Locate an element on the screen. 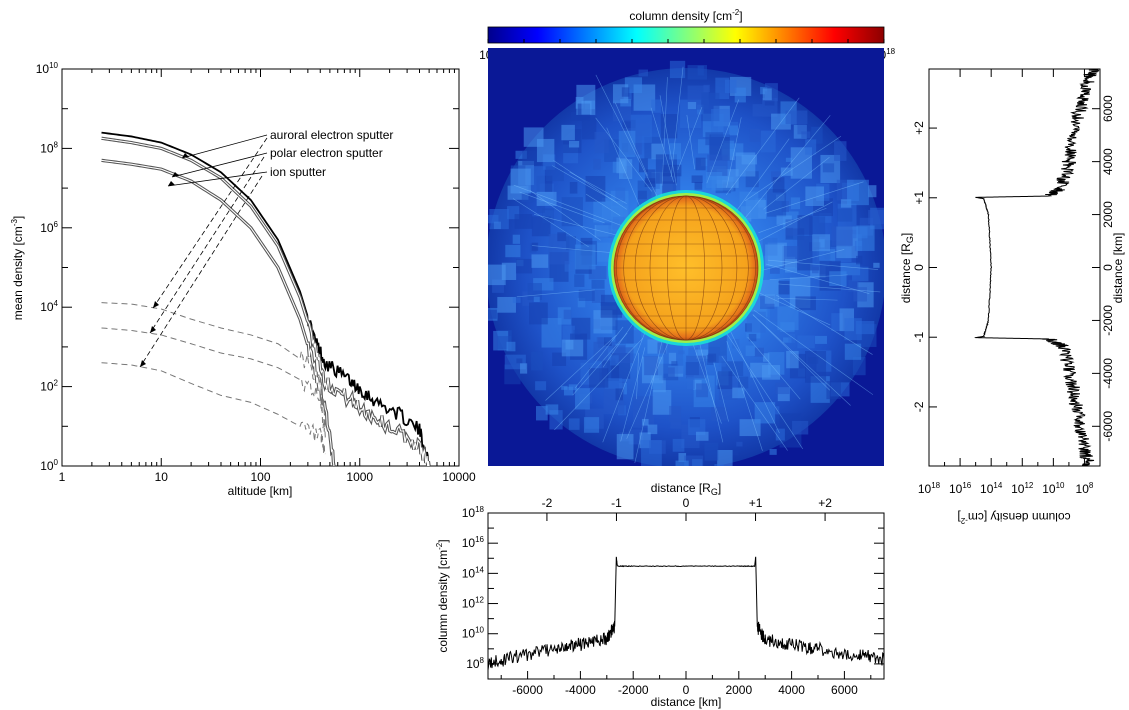  panel-c-top-label-sub: G is located at coordinates (714, 492).